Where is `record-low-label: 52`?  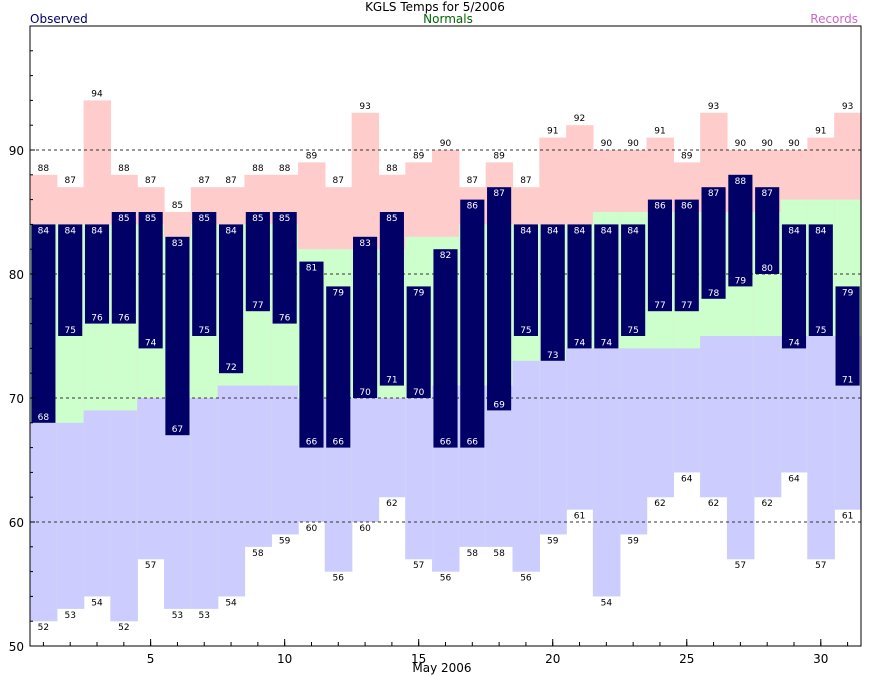 record-low-label: 52 is located at coordinates (43, 628).